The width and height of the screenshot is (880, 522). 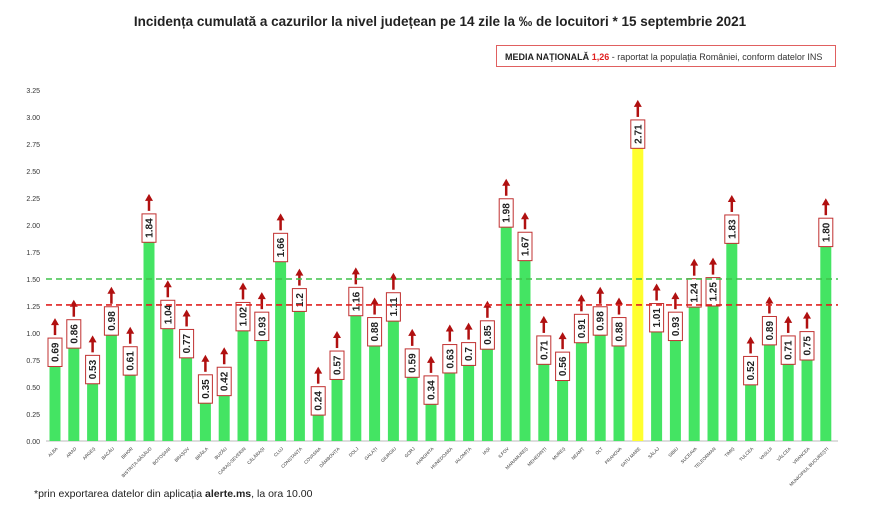 I want to click on data-label: 0.86, so click(x=74, y=334).